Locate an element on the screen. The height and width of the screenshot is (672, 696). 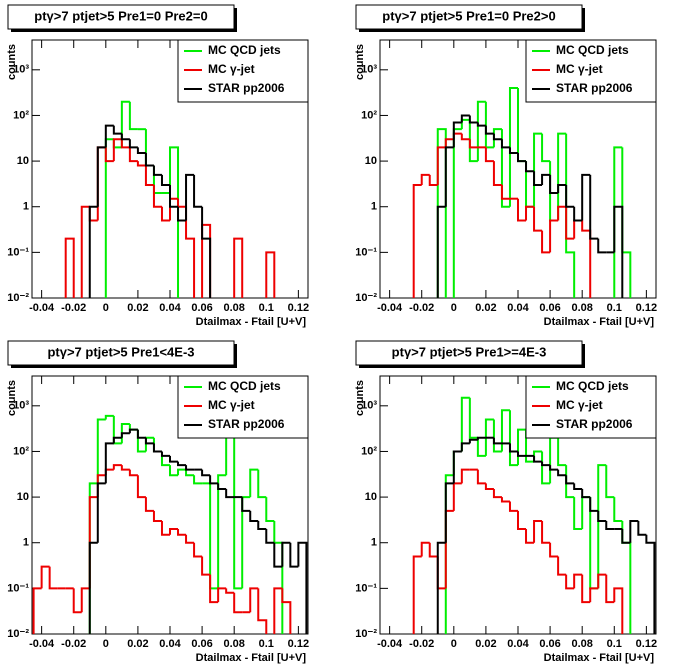
y-tick-label: 10⁻² is located at coordinates (366, 298).